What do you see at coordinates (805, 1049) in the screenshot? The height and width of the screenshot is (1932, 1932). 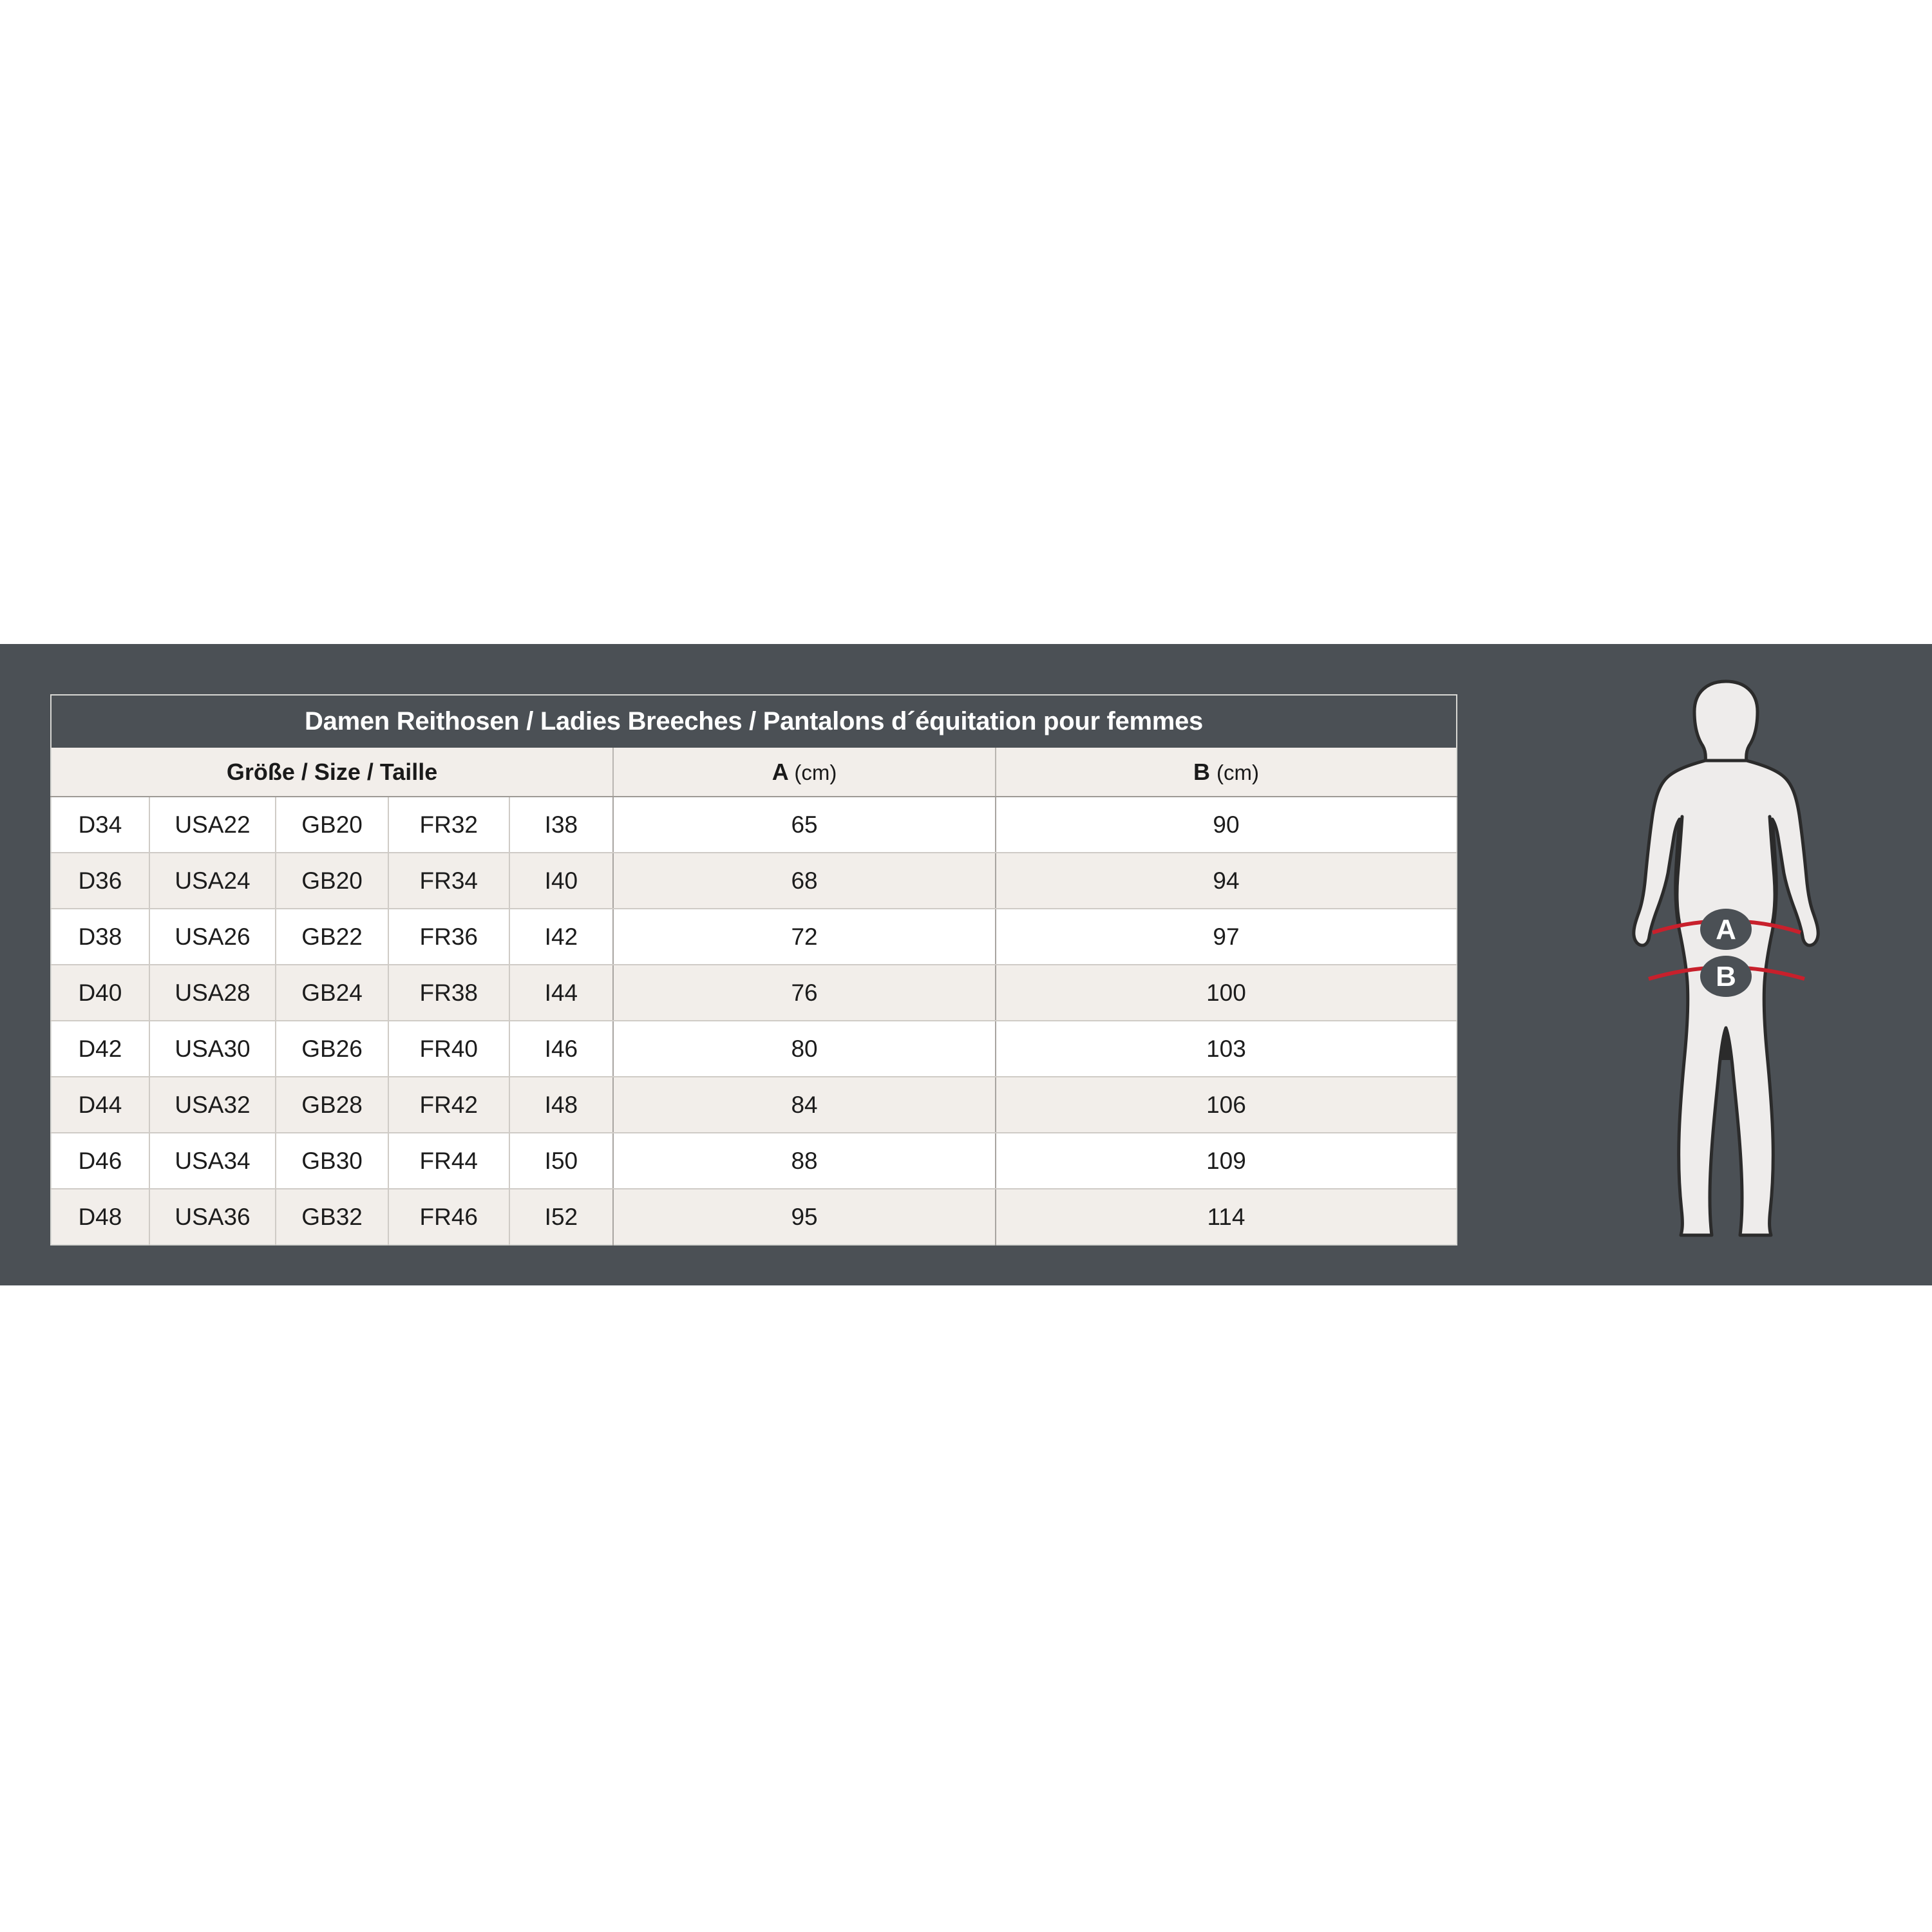 I see `cell-a: 80` at bounding box center [805, 1049].